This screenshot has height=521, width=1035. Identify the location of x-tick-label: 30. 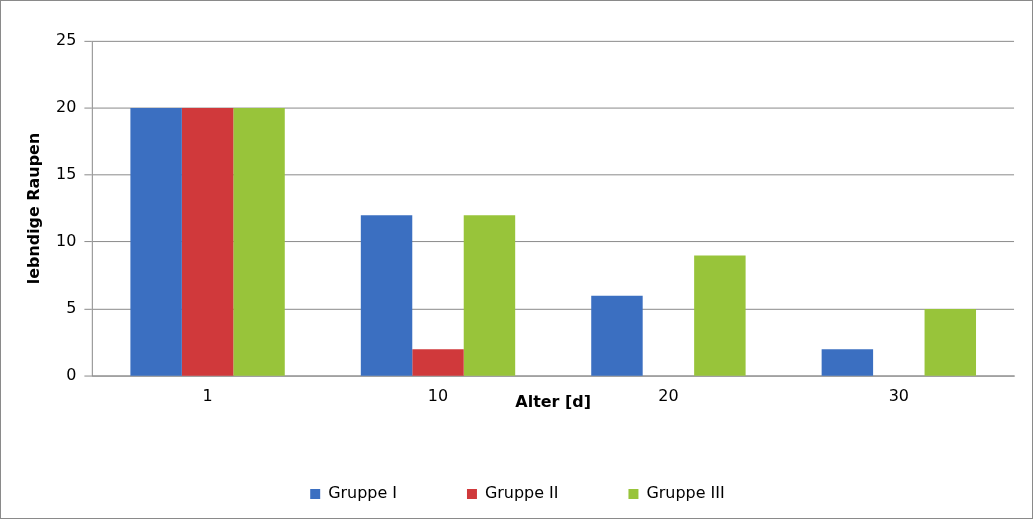
(898, 395).